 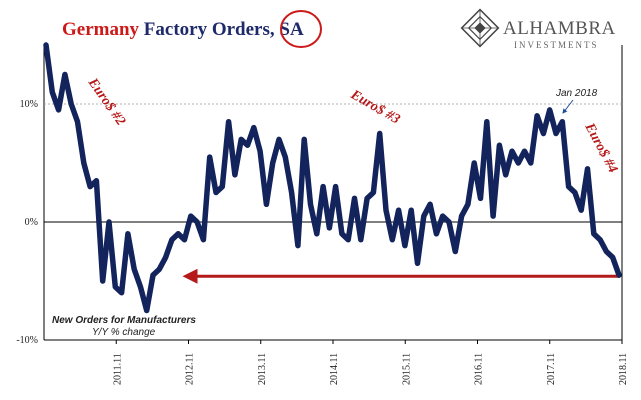 What do you see at coordinates (556, 45) in the screenshot?
I see `brand-sub: INVESTMENTS` at bounding box center [556, 45].